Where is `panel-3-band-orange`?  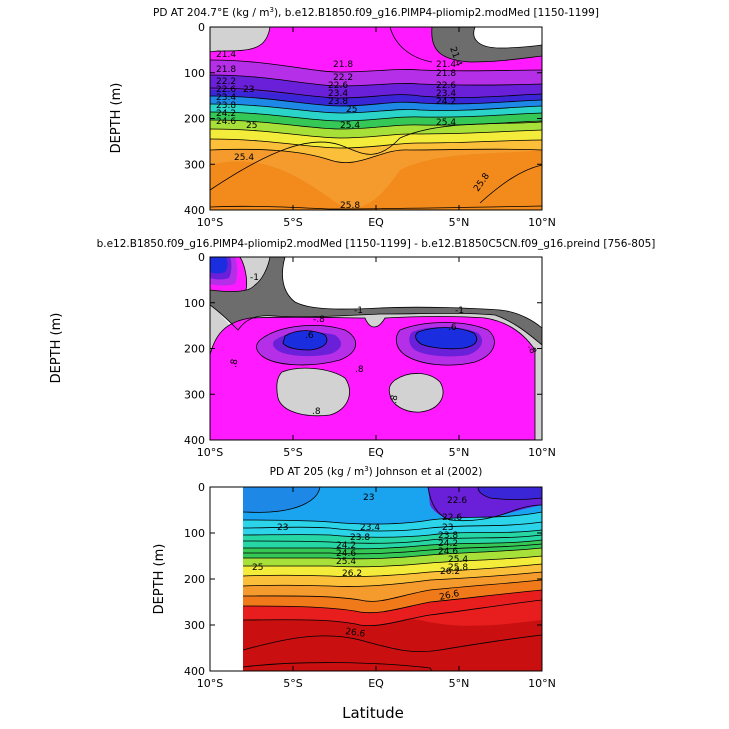 panel-3-band-orange is located at coordinates (392, 587).